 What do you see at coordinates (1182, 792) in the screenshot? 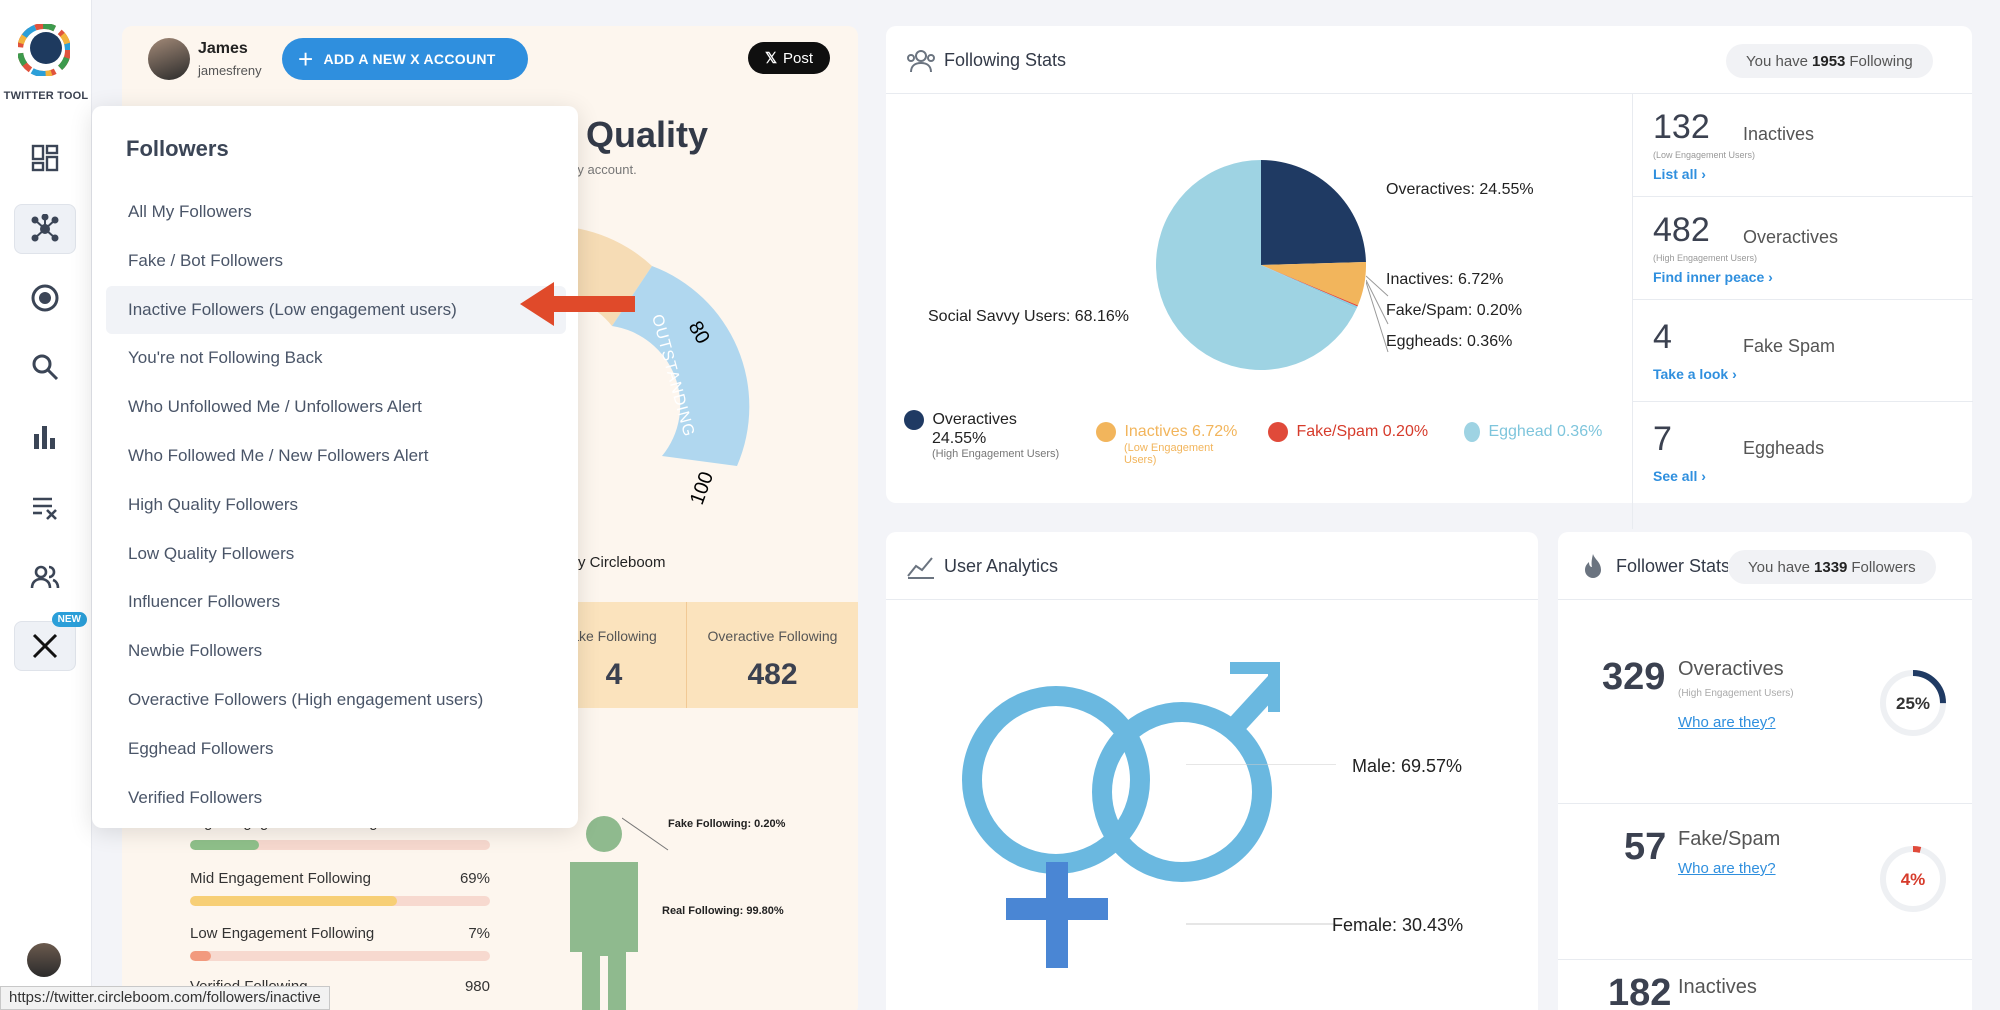
I see `male-symbol` at bounding box center [1182, 792].